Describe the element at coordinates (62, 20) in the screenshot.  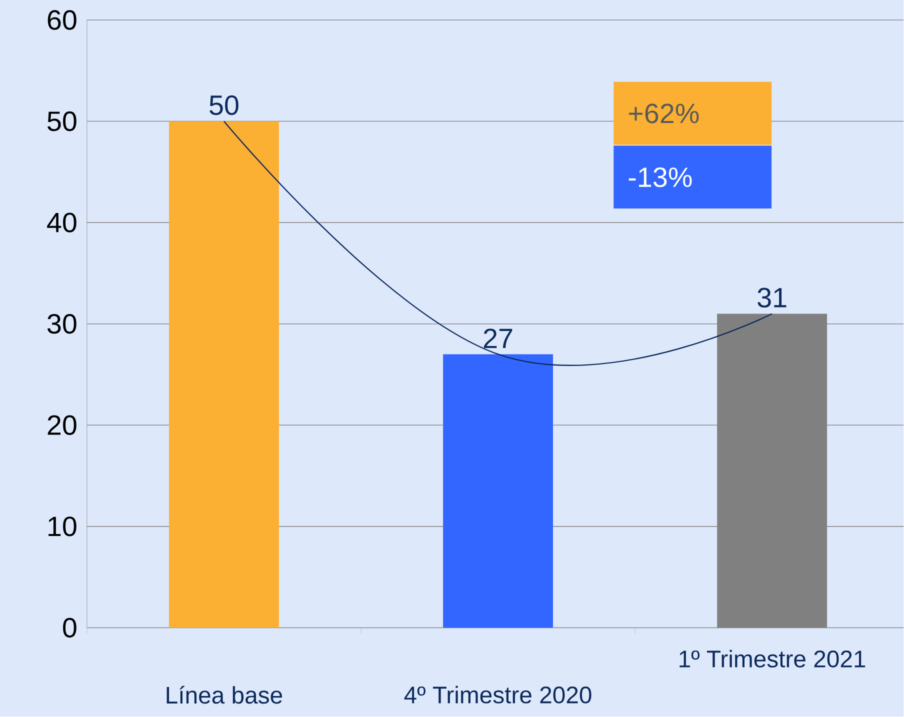
I see `y-tick-label: 60` at that location.